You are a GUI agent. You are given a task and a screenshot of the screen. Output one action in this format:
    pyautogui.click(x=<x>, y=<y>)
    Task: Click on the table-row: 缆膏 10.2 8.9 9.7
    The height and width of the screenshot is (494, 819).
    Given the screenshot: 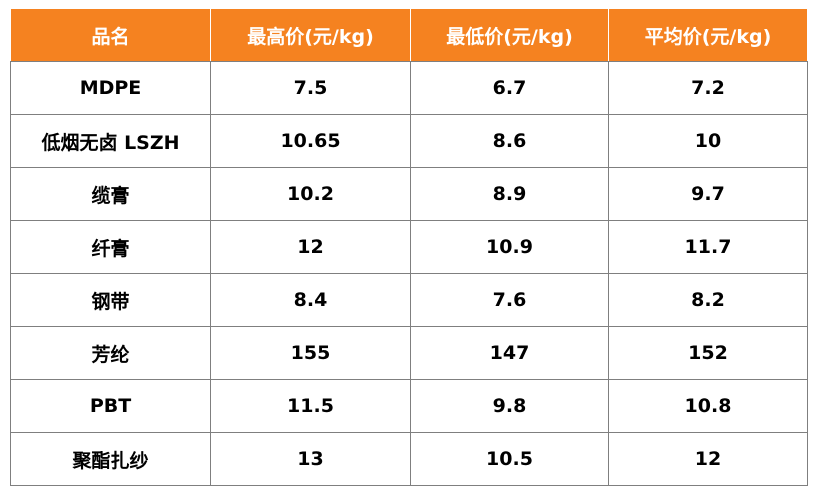 What is the action you would take?
    pyautogui.click(x=409, y=194)
    